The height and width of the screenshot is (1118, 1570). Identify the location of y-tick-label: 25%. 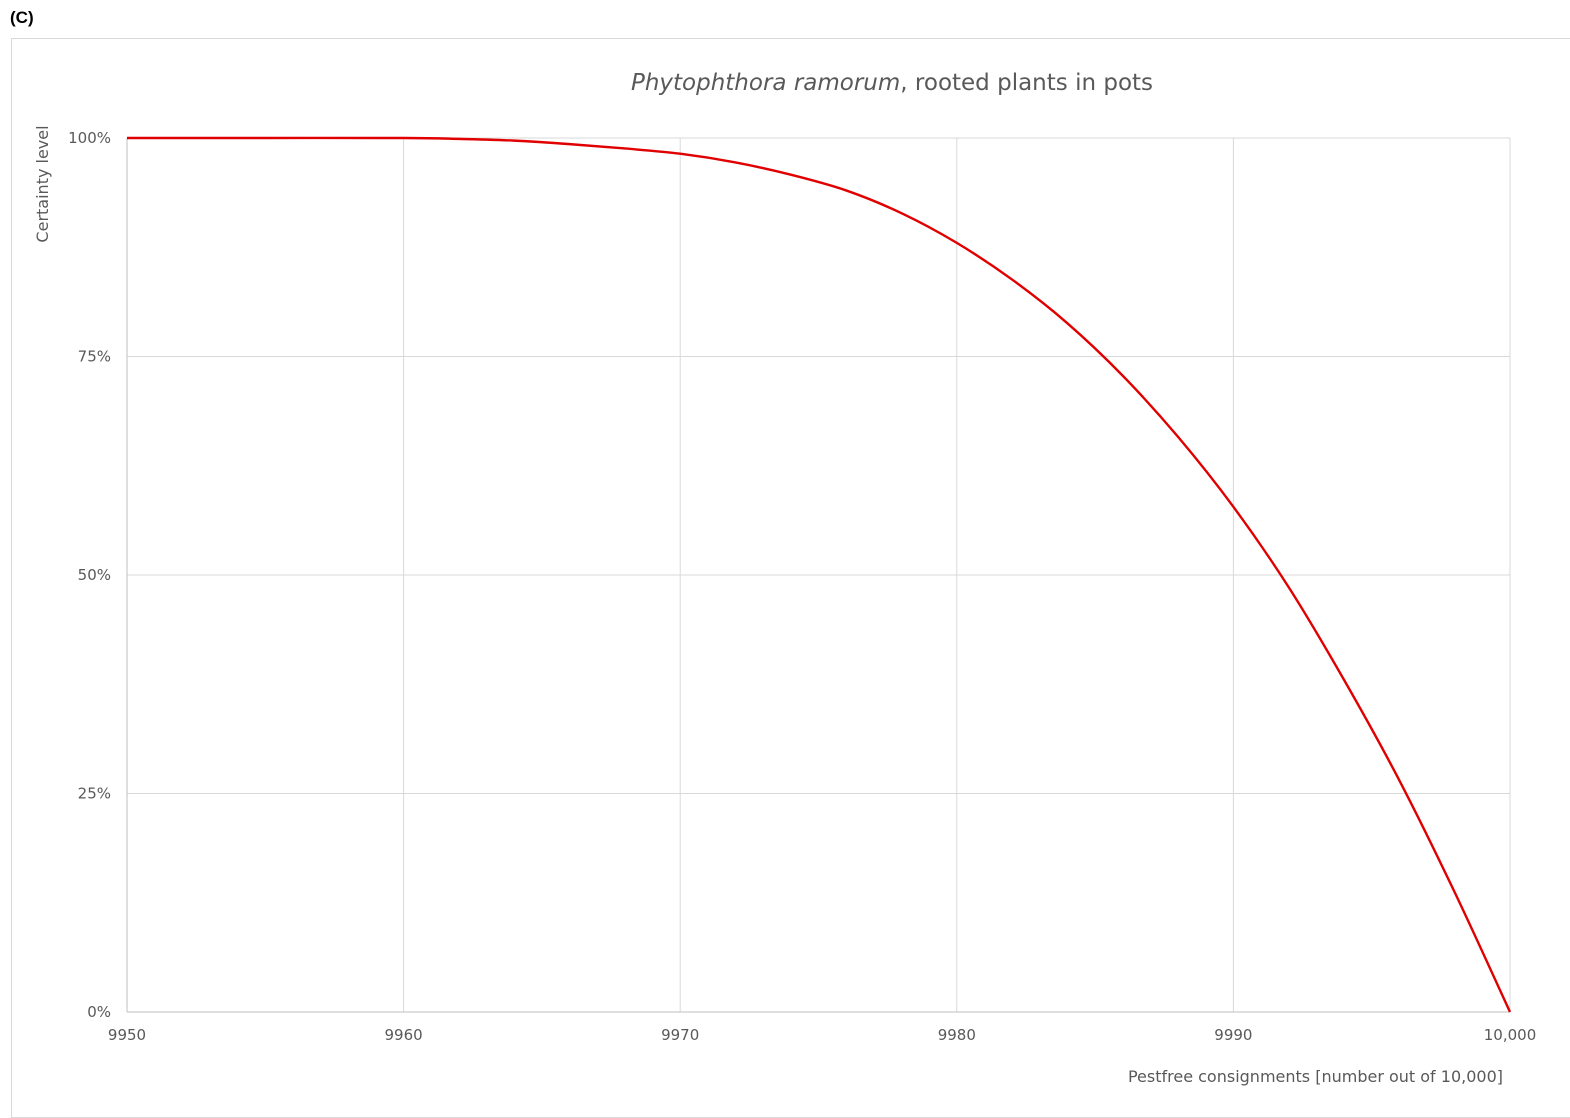
(94, 794).